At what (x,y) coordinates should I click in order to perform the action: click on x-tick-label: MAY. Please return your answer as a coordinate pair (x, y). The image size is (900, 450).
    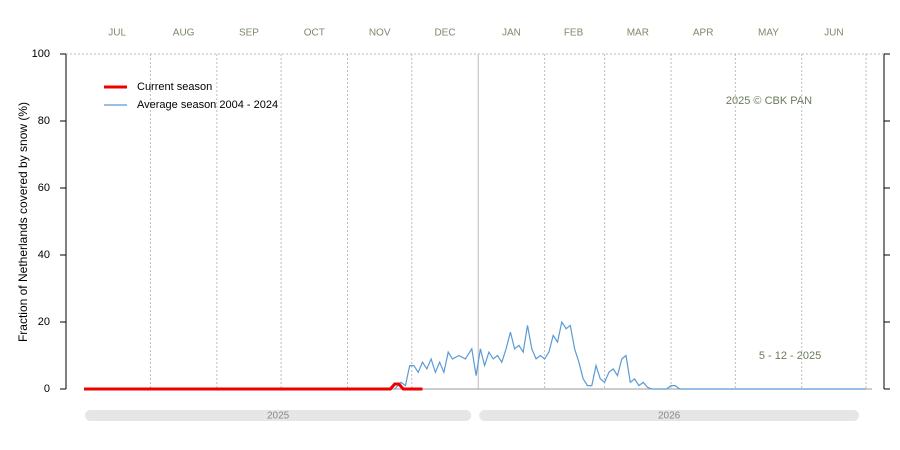
    Looking at the image, I should click on (768, 33).